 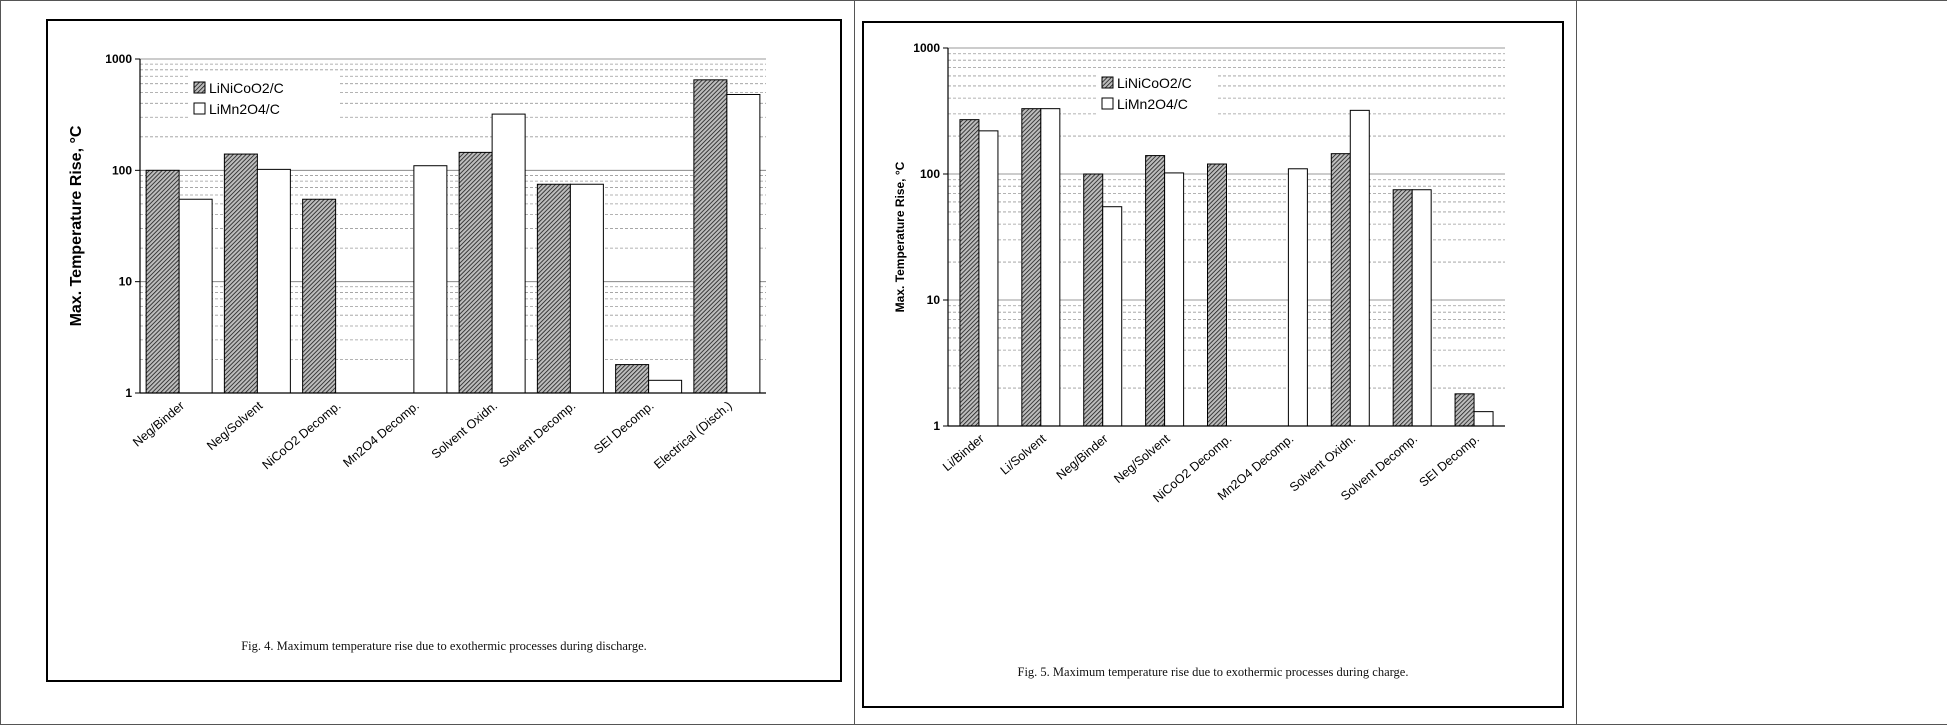 What do you see at coordinates (464, 430) in the screenshot?
I see `x-tick-label: Solvent Oxidn.` at bounding box center [464, 430].